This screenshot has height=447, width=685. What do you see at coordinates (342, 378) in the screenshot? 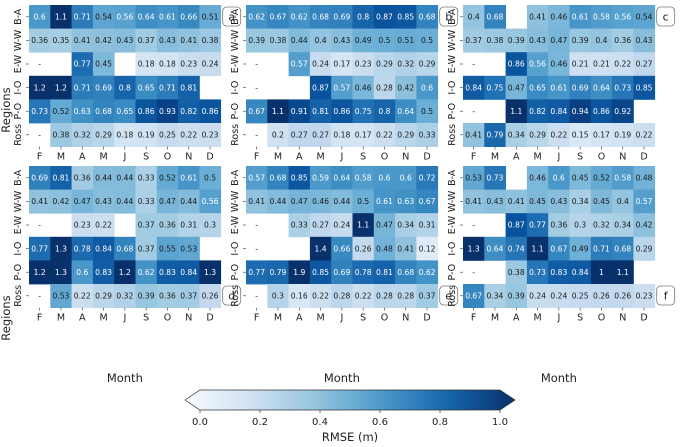
I see `x-axis-titles: Month Month Month` at bounding box center [342, 378].